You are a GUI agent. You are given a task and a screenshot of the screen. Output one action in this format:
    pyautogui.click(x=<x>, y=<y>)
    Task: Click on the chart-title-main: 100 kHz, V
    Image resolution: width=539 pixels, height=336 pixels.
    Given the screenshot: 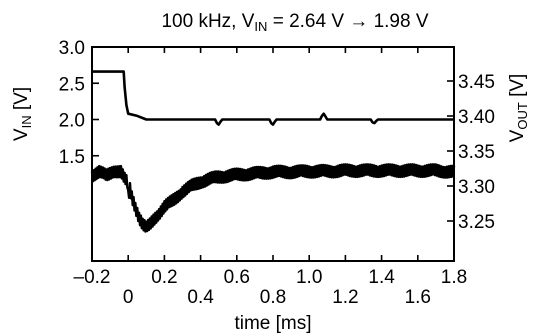 What is the action you would take?
    pyautogui.click(x=207, y=21)
    